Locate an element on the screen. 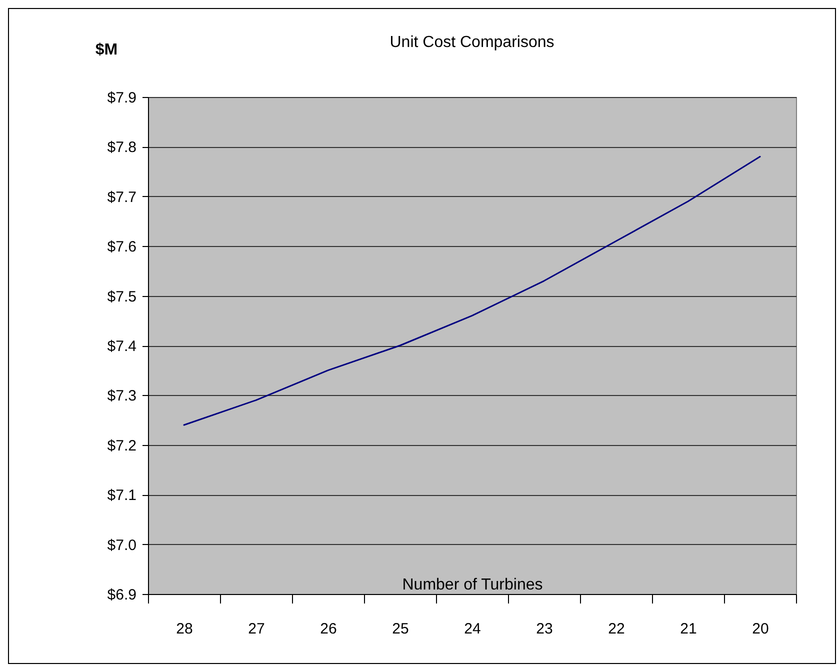 The width and height of the screenshot is (840, 671). x-tick-label: 24 is located at coordinates (472, 629).